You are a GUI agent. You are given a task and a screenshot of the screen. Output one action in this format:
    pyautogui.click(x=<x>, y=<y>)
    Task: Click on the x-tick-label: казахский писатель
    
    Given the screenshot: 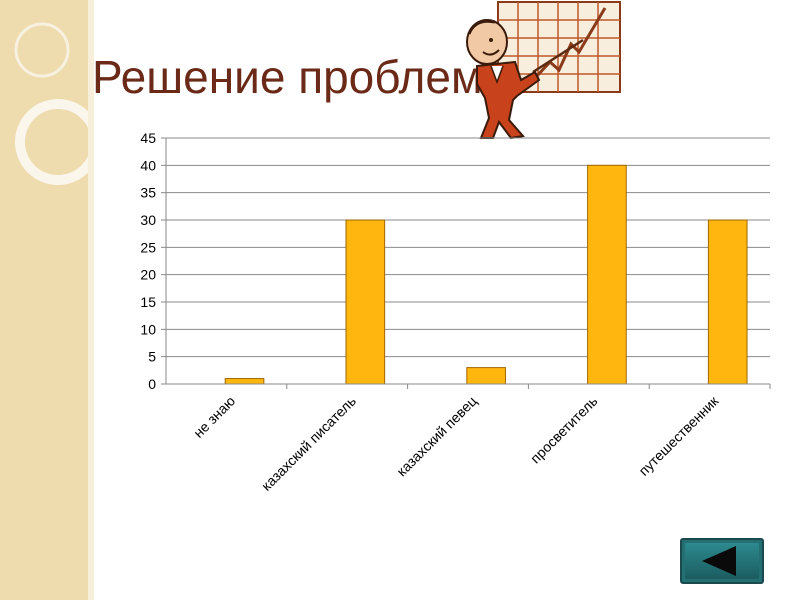 What is the action you would take?
    pyautogui.click(x=308, y=443)
    